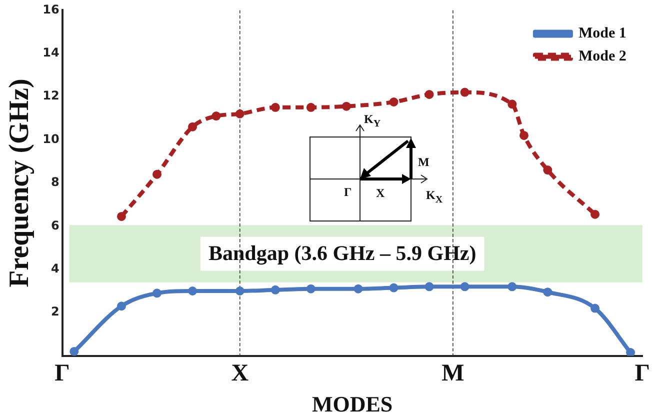  I want to click on annotation: K$_{Y}$, so click(372, 121).